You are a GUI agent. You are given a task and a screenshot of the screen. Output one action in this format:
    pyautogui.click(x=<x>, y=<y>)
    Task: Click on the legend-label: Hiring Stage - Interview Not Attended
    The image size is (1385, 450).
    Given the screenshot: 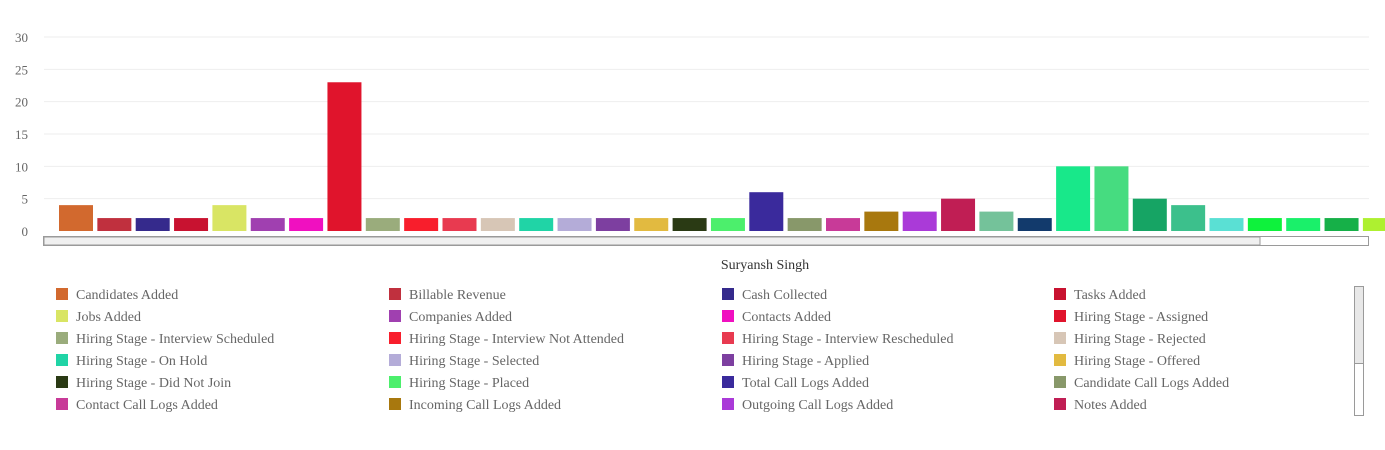 What is the action you would take?
    pyautogui.click(x=517, y=339)
    